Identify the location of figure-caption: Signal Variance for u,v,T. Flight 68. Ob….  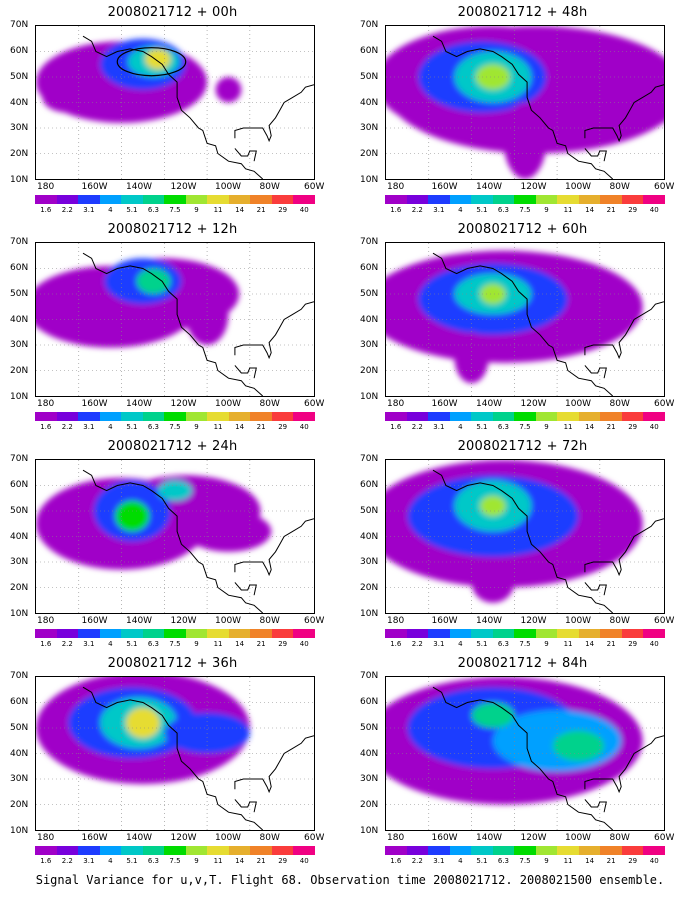
(350, 880).